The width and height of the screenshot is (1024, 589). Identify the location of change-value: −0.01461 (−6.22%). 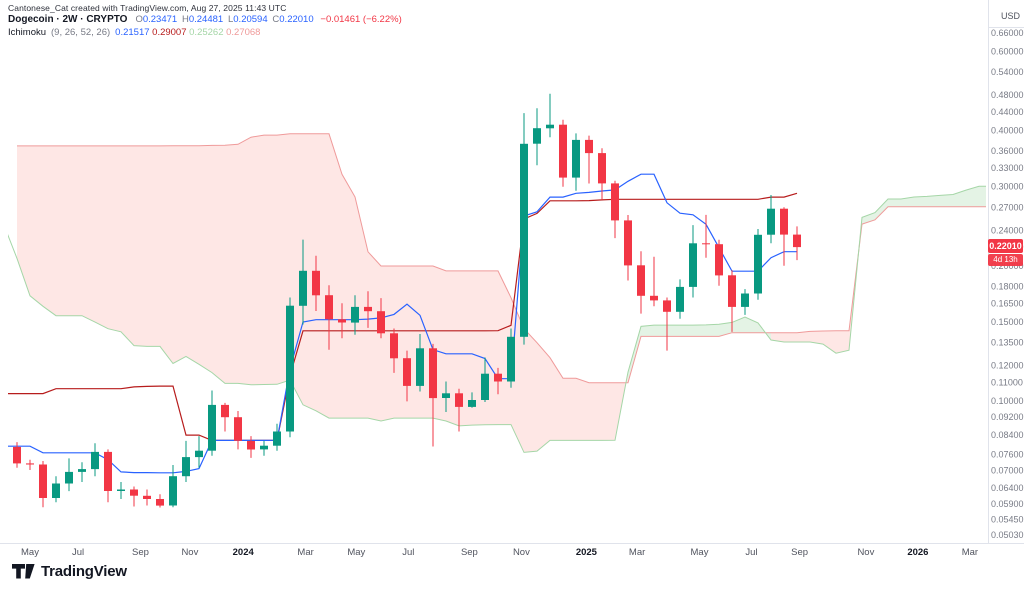
(361, 19).